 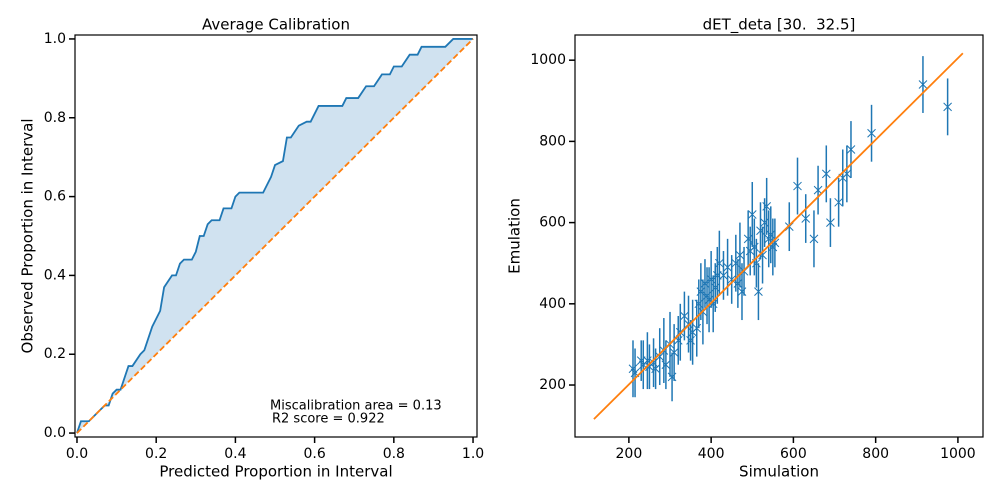 What do you see at coordinates (875, 454) in the screenshot?
I see `x-tick-label: 800` at bounding box center [875, 454].